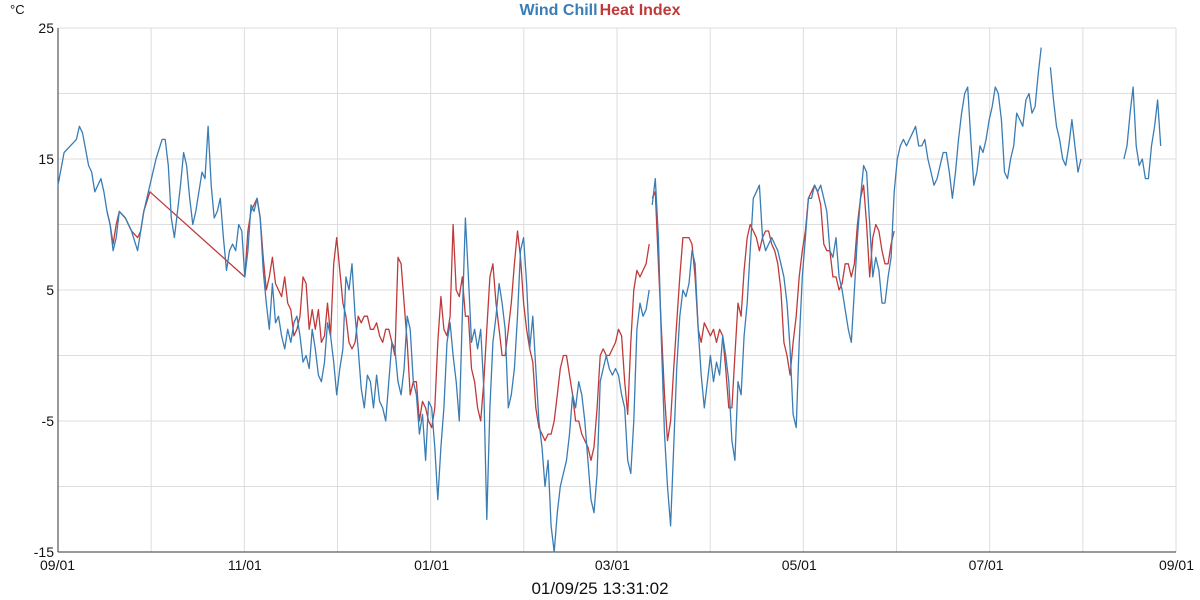  I want to click on y-tick-label: -15, so click(44, 552).